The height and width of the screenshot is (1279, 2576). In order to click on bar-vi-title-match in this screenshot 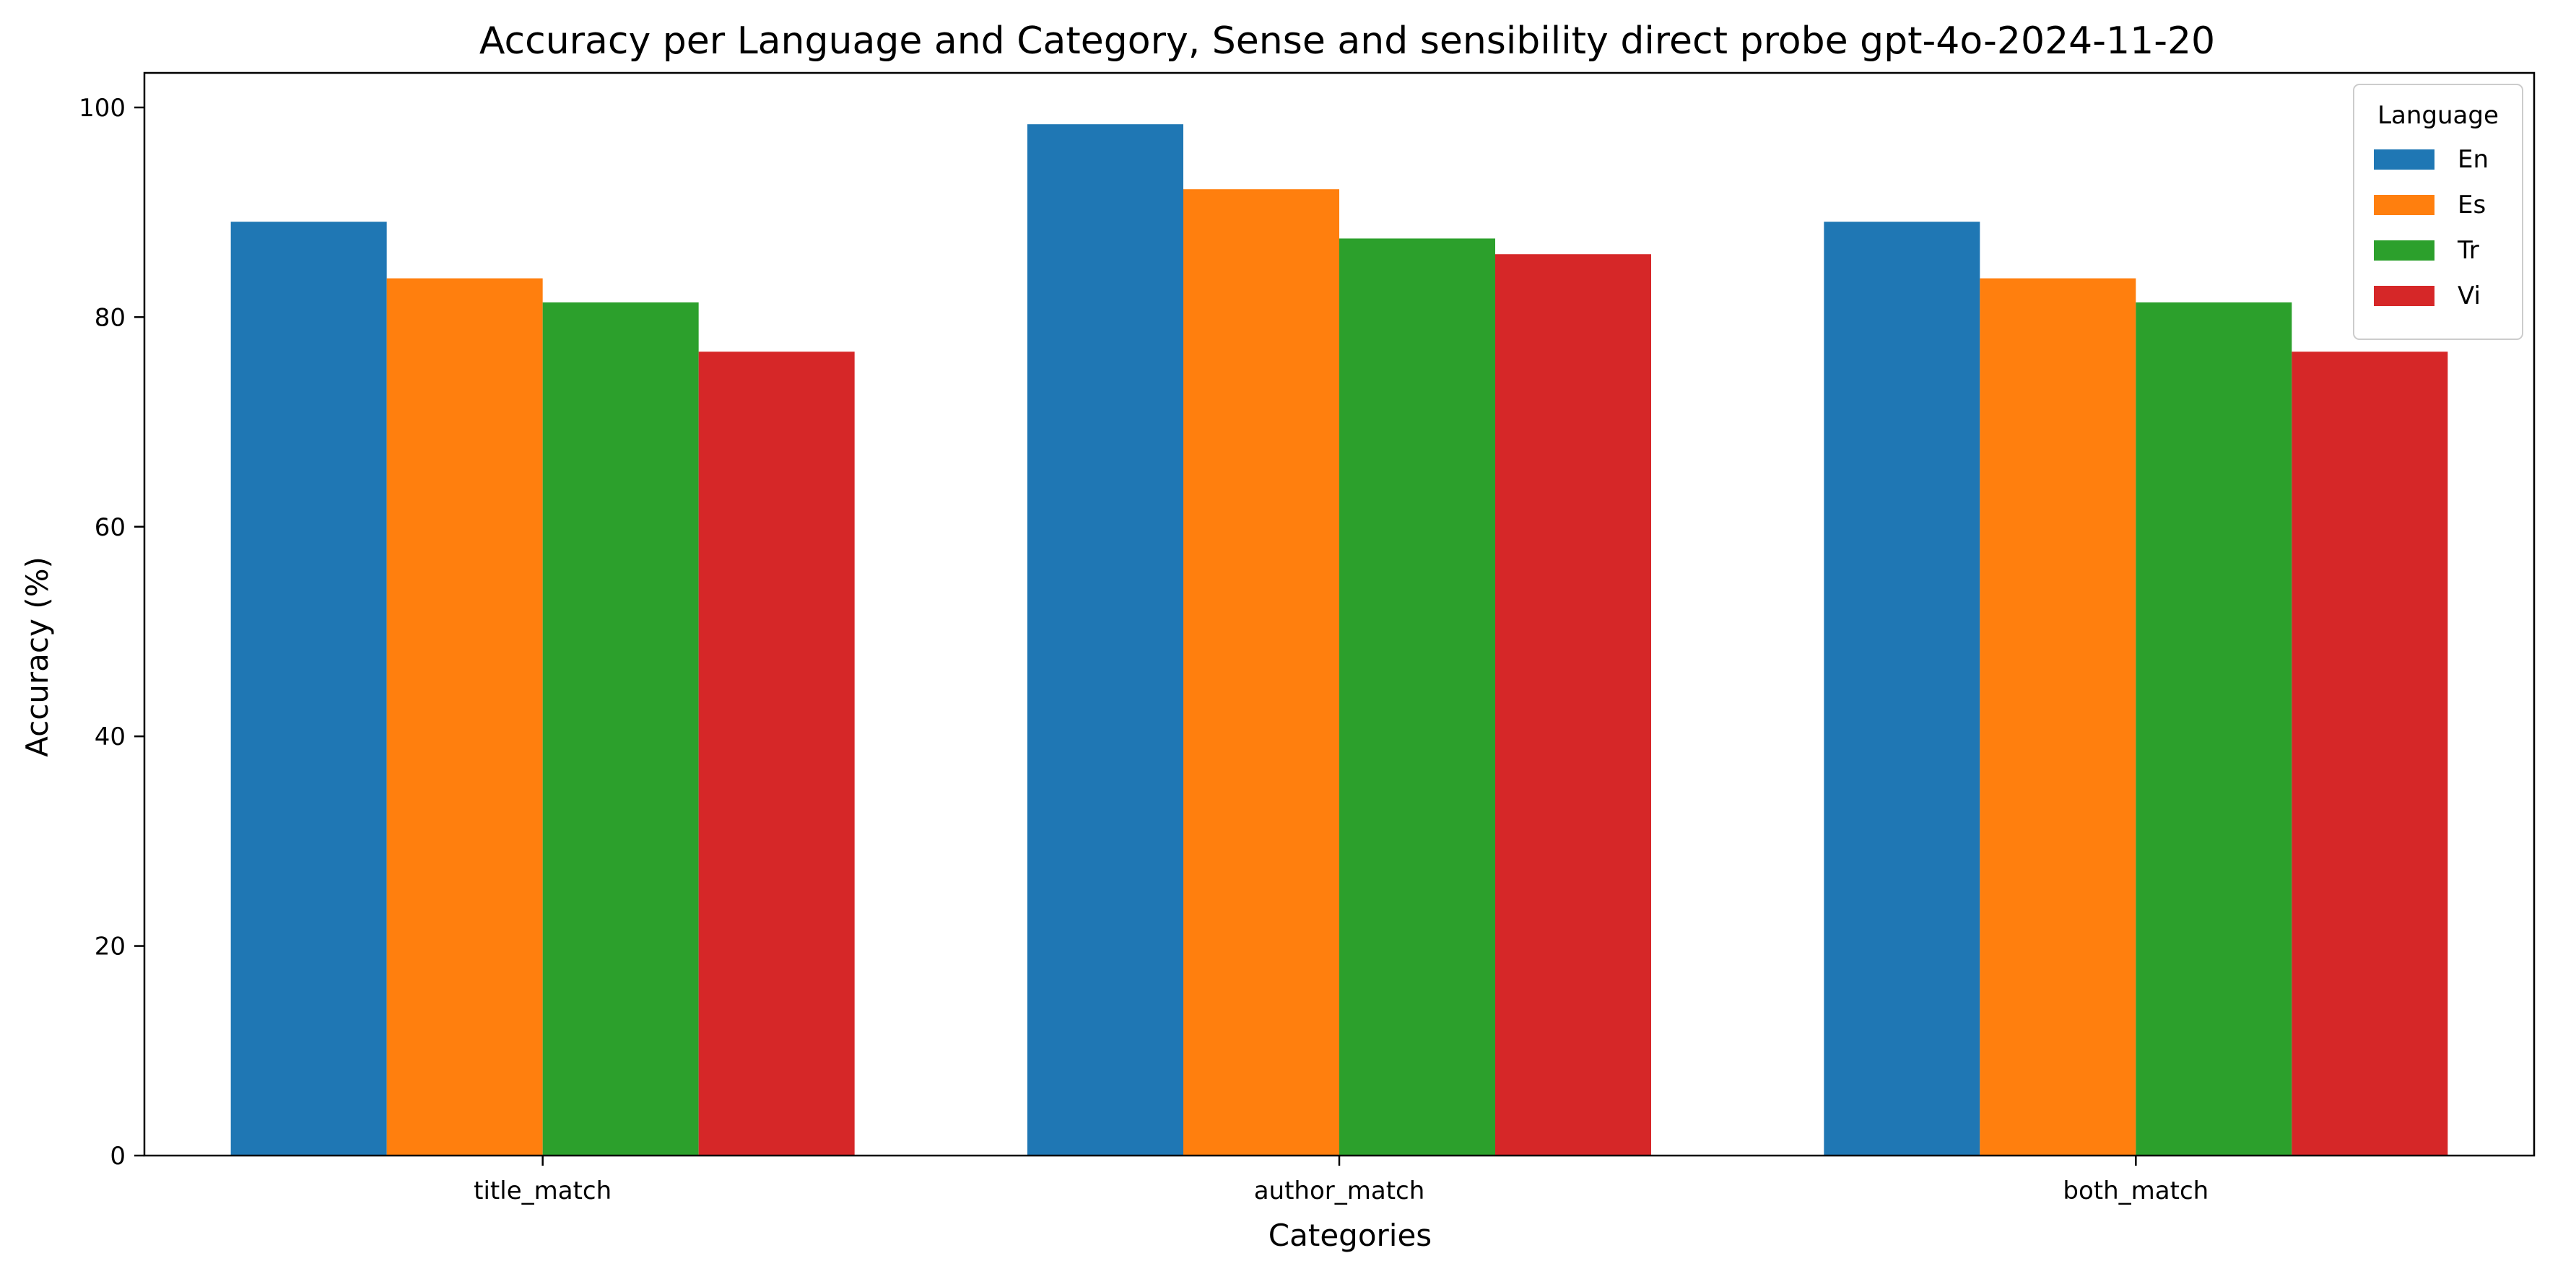, I will do `click(776, 754)`.